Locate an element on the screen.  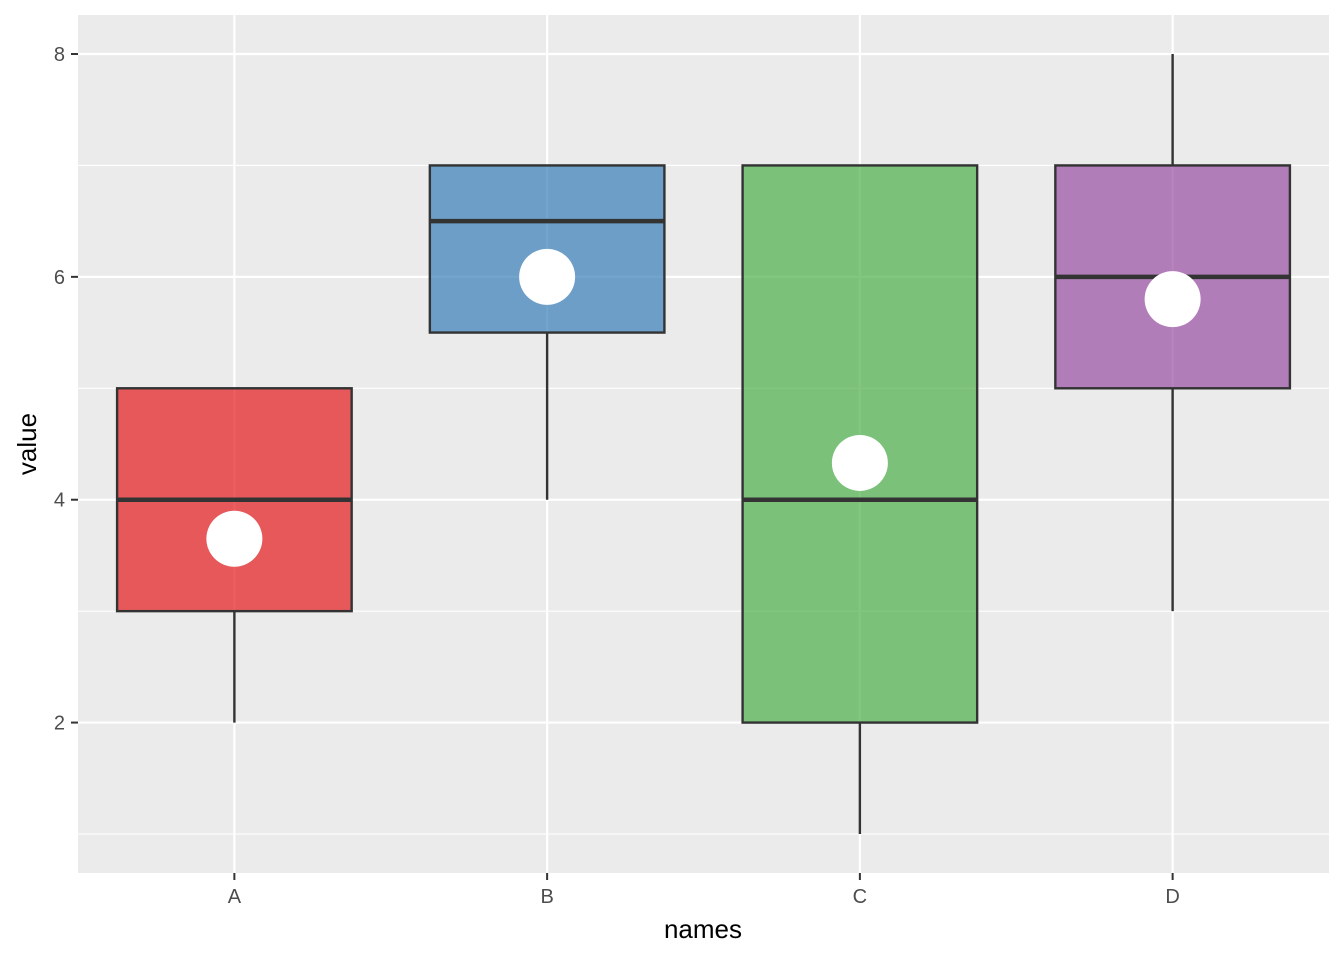
y-tick-label: 8 is located at coordinates (59, 55).